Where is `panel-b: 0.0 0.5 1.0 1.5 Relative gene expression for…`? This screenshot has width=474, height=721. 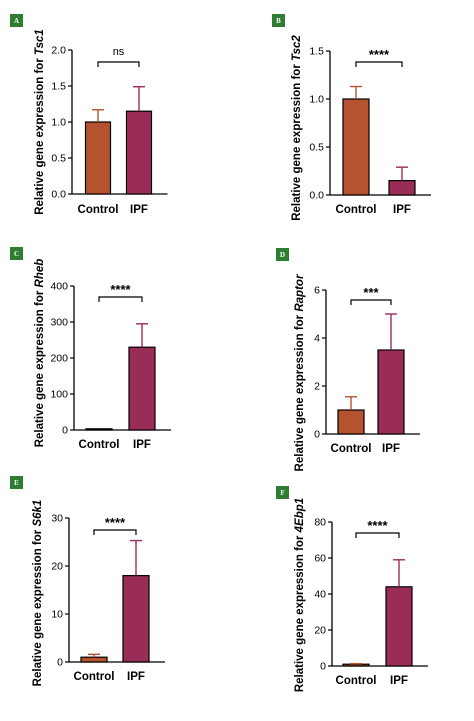
panel-b: 0.0 0.5 1.0 1.5 Relative gene expression for… is located at coordinates (361, 128).